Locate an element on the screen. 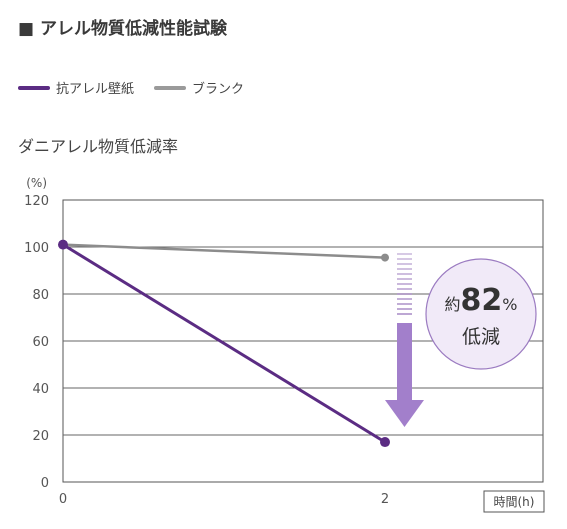 This screenshot has height=529, width=567. y-tick-label-80: 80 is located at coordinates (40, 295).